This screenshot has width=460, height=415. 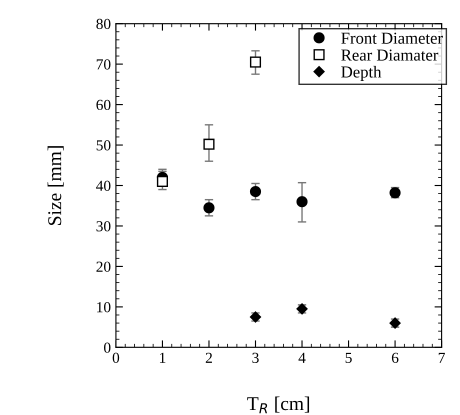 I want to click on x-tick-label: 3, so click(x=255, y=357).